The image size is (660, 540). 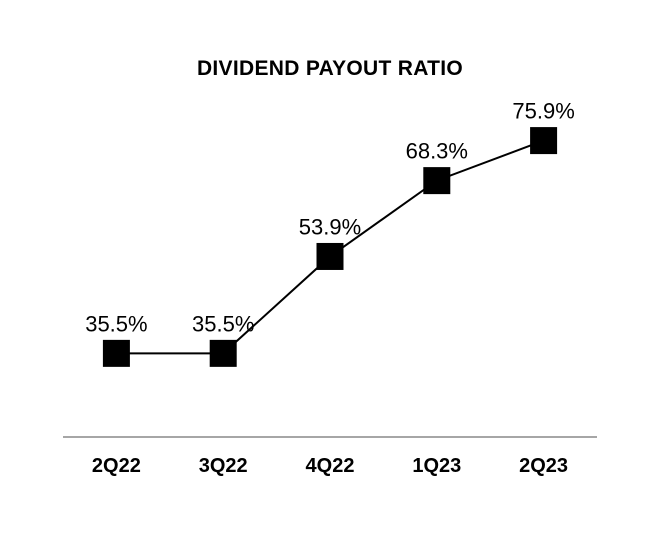 What do you see at coordinates (116, 323) in the screenshot?
I see `data-label-2Q22: 35.5%` at bounding box center [116, 323].